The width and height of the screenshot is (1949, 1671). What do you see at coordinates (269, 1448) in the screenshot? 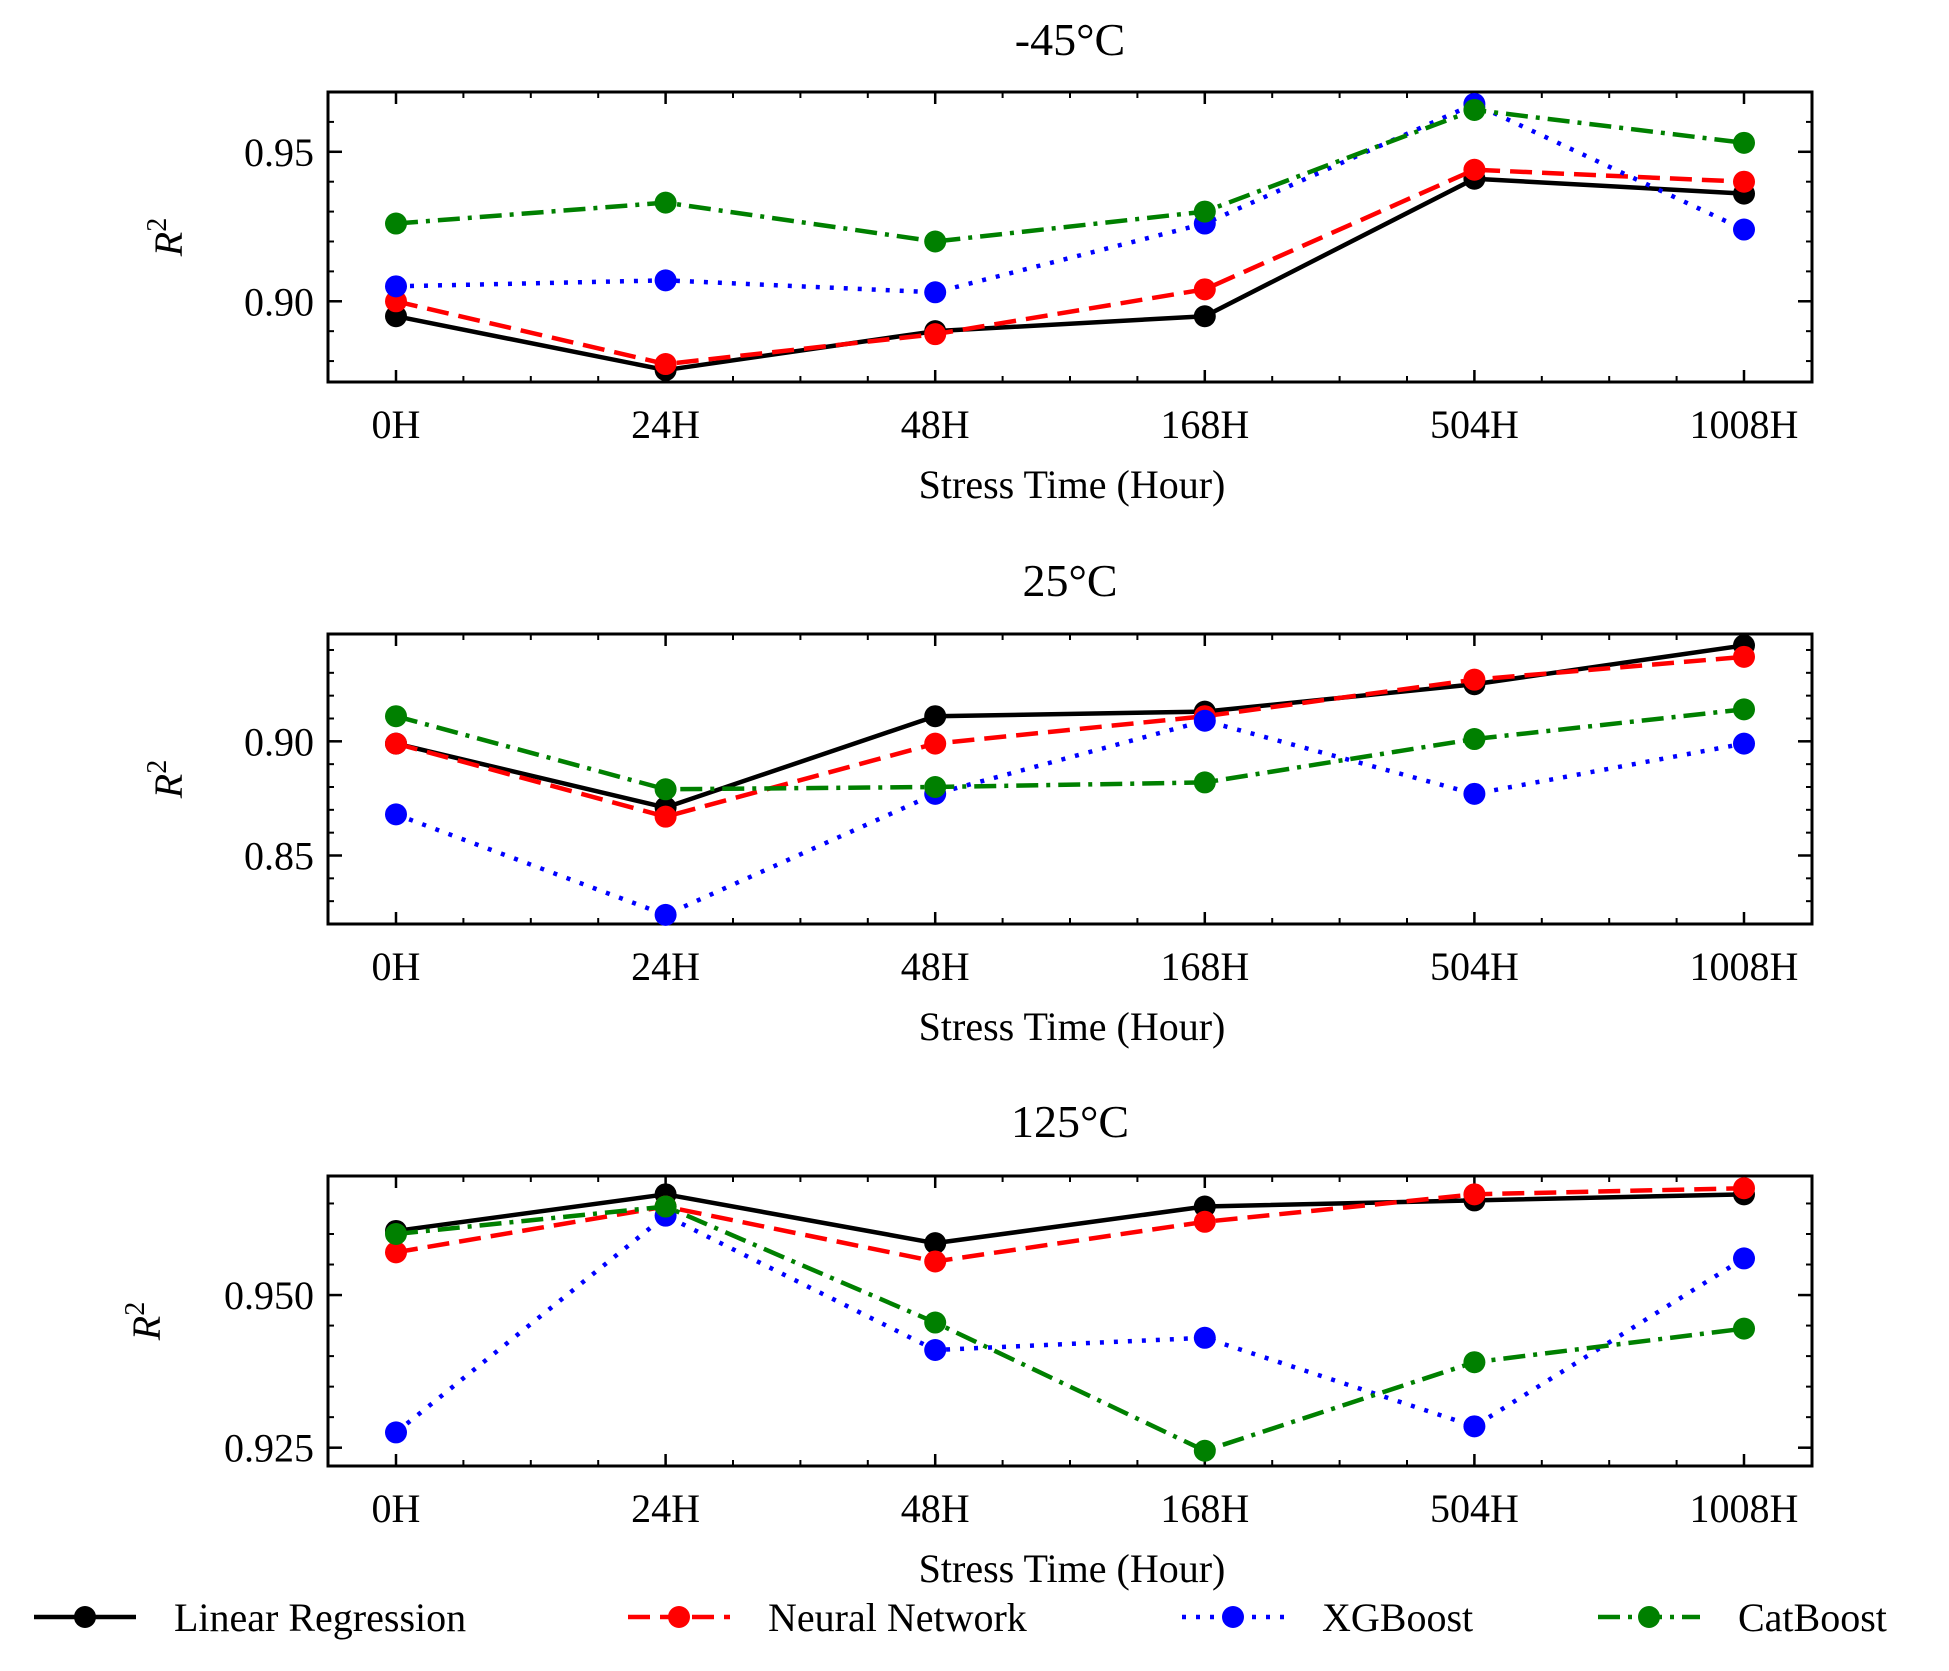
I see `y-tick-label: 0.925` at bounding box center [269, 1448].